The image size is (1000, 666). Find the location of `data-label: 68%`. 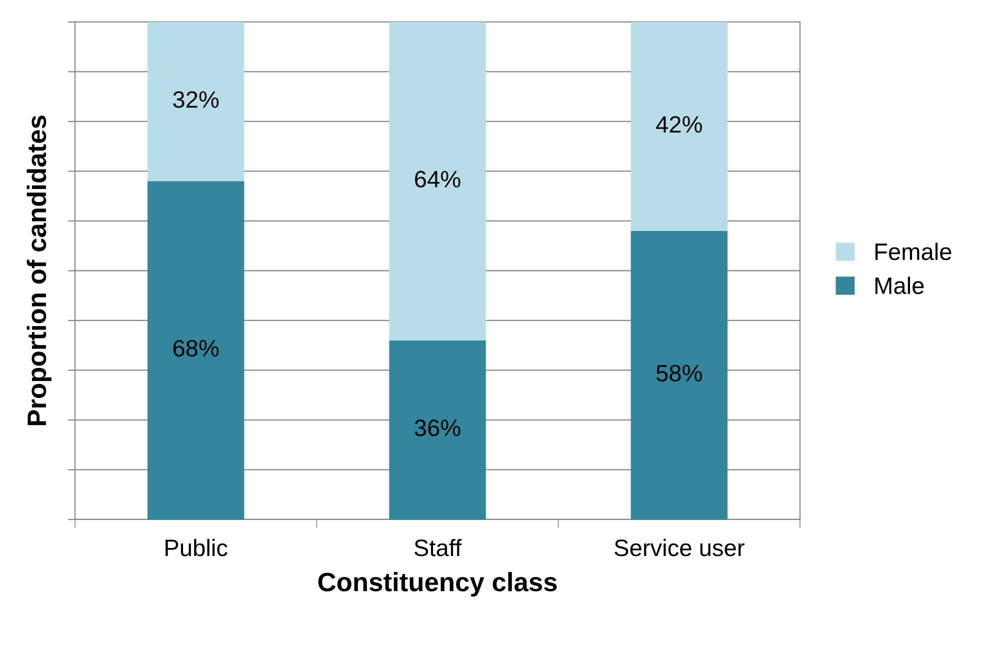

data-label: 68% is located at coordinates (196, 348).